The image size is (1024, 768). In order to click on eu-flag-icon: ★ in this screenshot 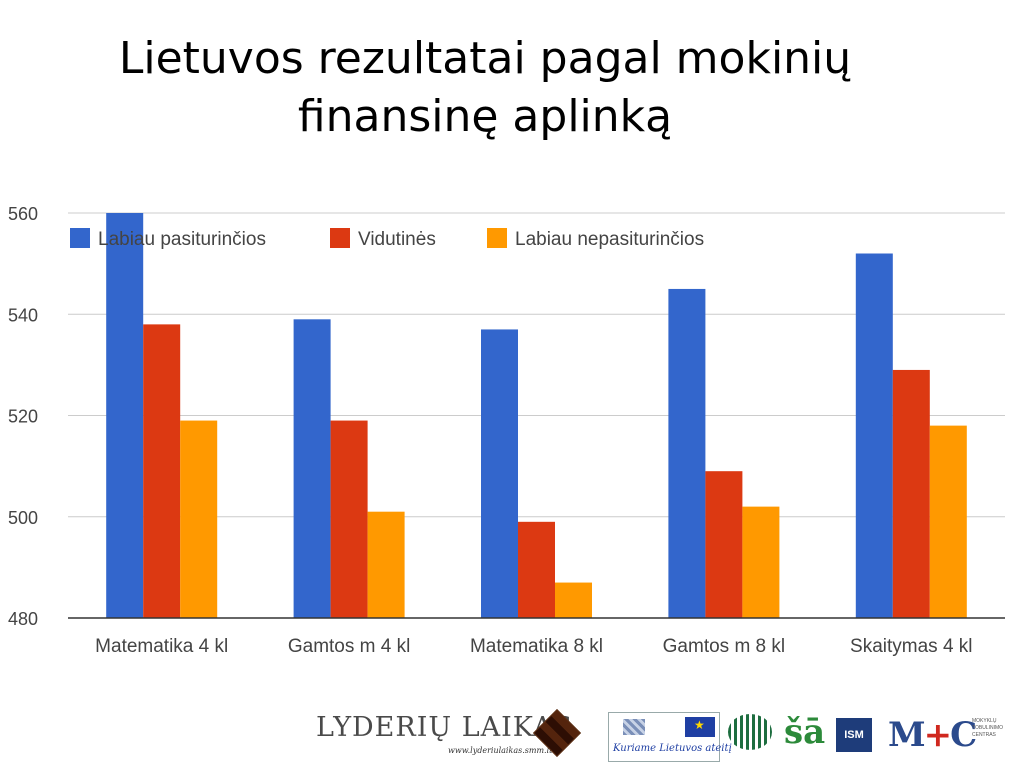, I will do `click(700, 727)`.